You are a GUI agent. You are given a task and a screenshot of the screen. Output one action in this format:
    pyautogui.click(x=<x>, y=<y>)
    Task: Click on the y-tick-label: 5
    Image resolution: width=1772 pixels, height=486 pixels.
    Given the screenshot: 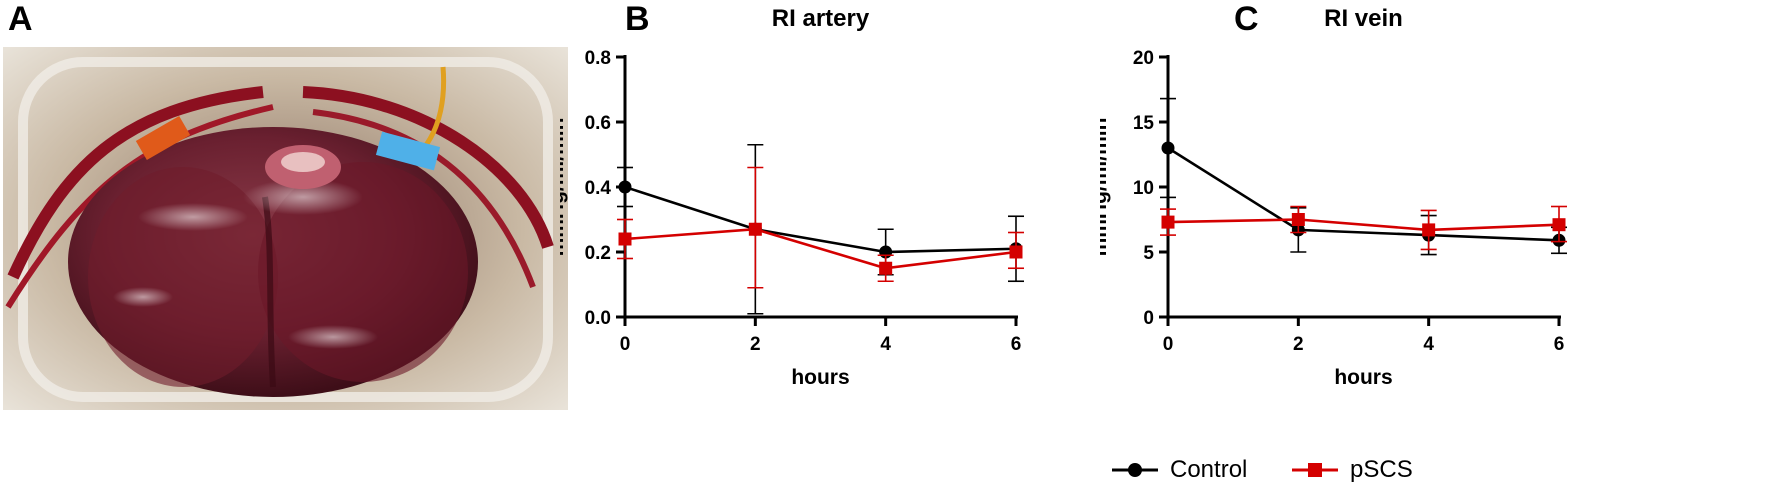 What is the action you would take?
    pyautogui.click(x=1148, y=253)
    